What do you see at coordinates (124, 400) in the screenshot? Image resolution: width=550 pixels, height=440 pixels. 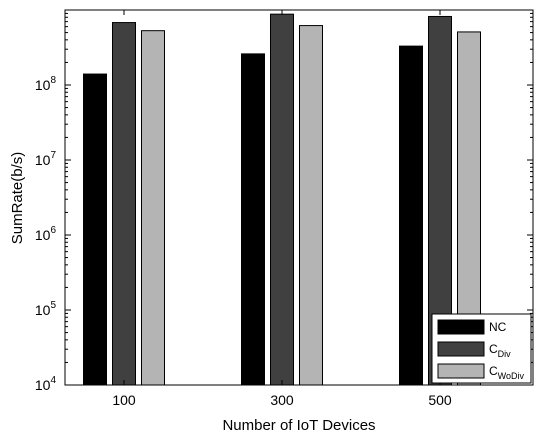 I see `x-tick-label: 100` at bounding box center [124, 400].